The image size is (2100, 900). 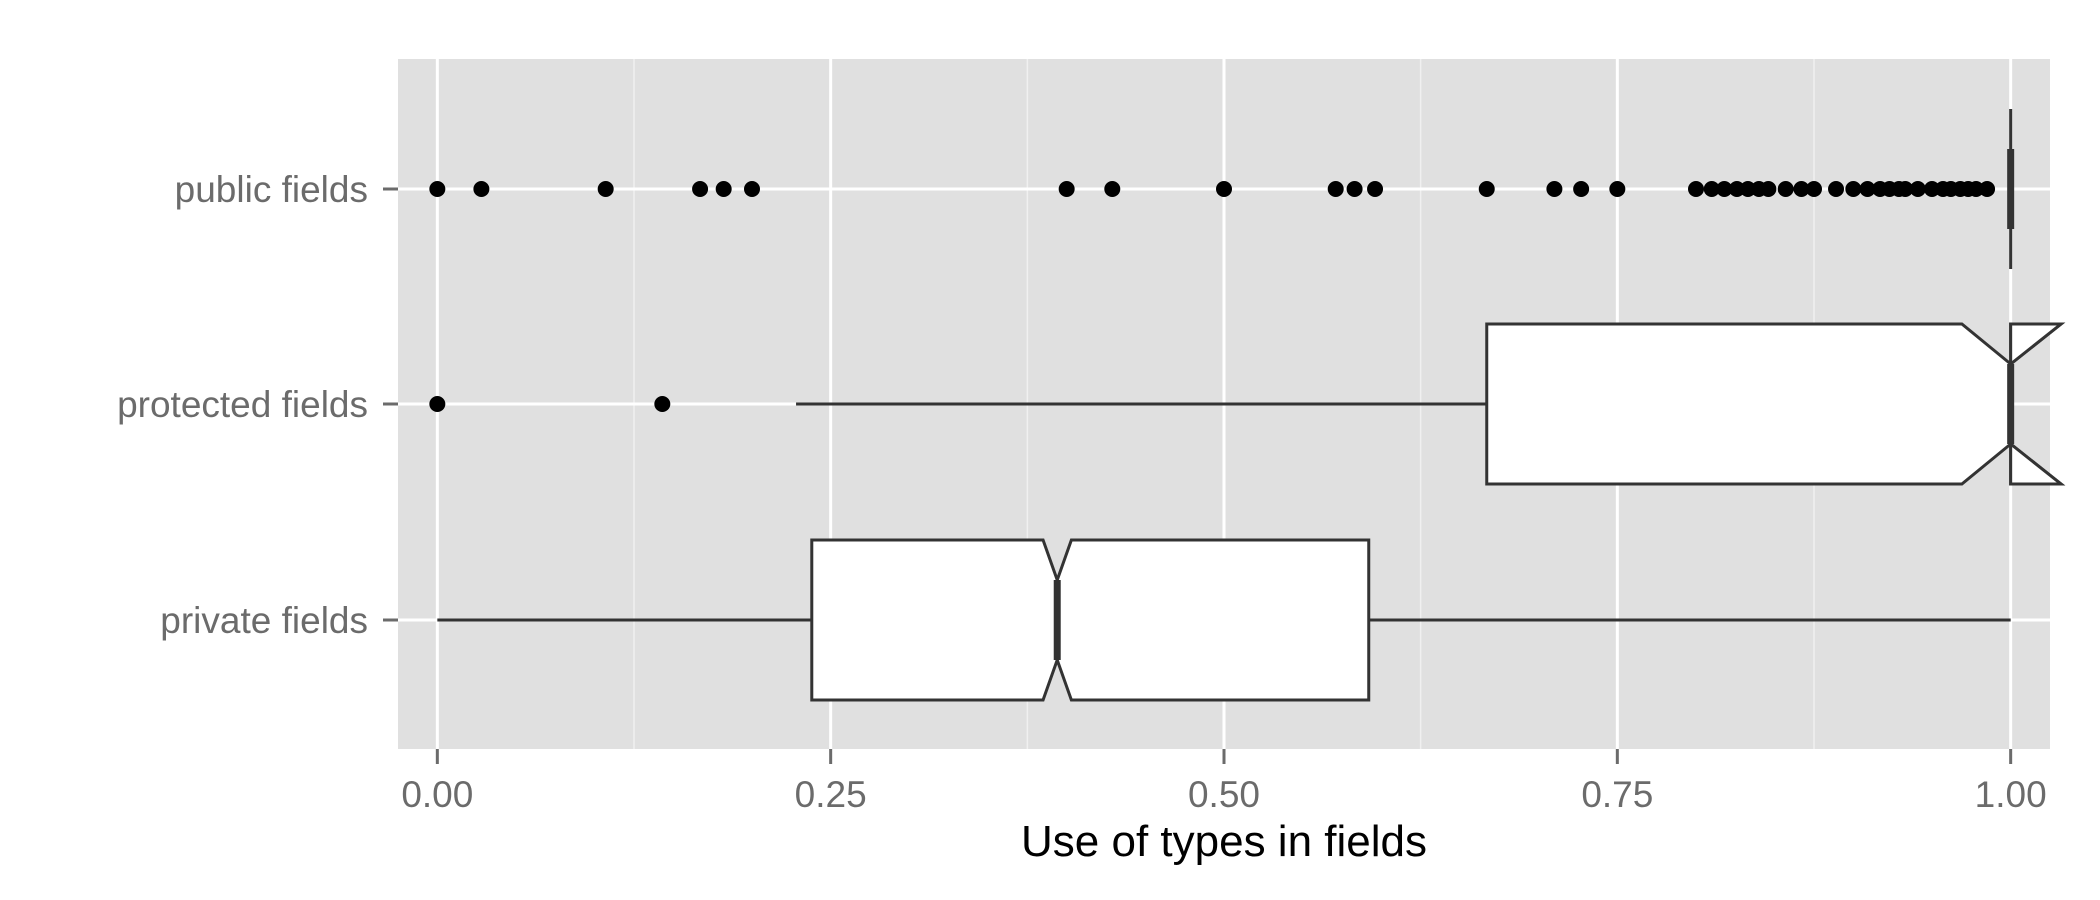 I want to click on x-tick-label: 0.25, so click(x=831, y=794).